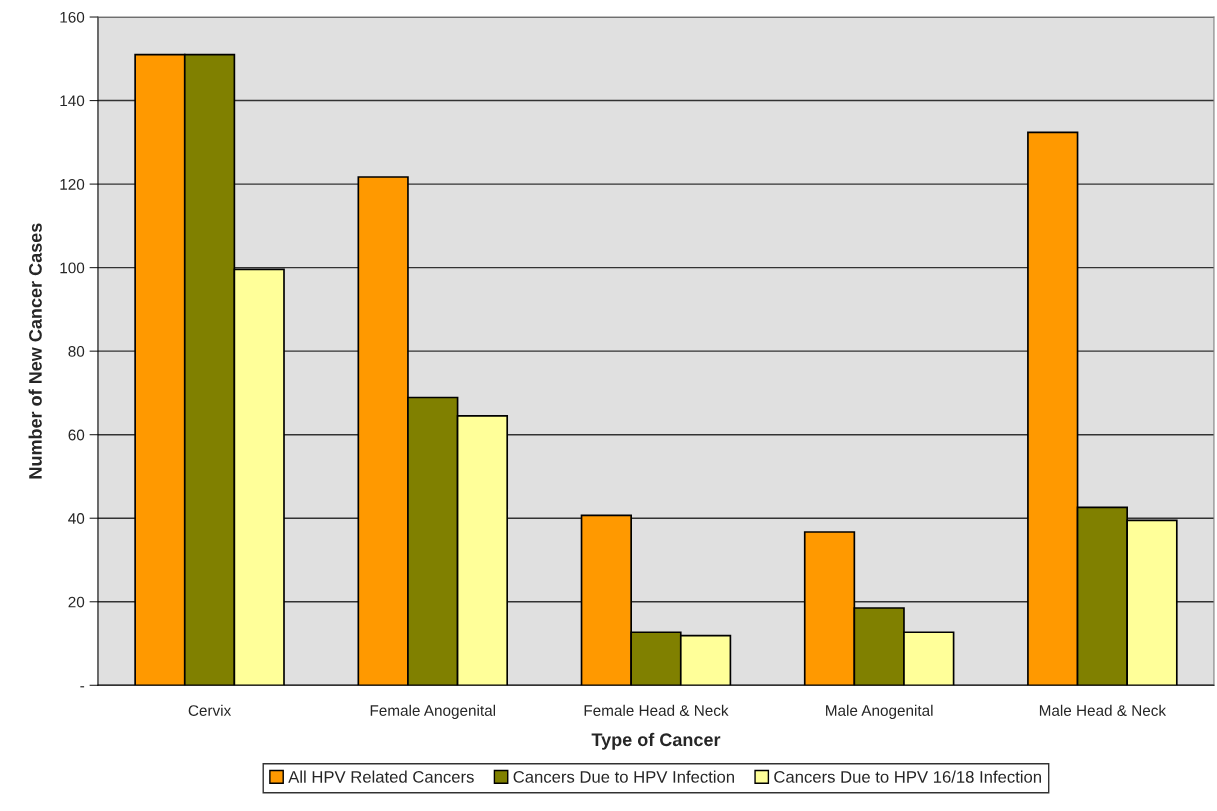 This screenshot has width=1217, height=811. I want to click on y-tick-label: -, so click(82, 687).